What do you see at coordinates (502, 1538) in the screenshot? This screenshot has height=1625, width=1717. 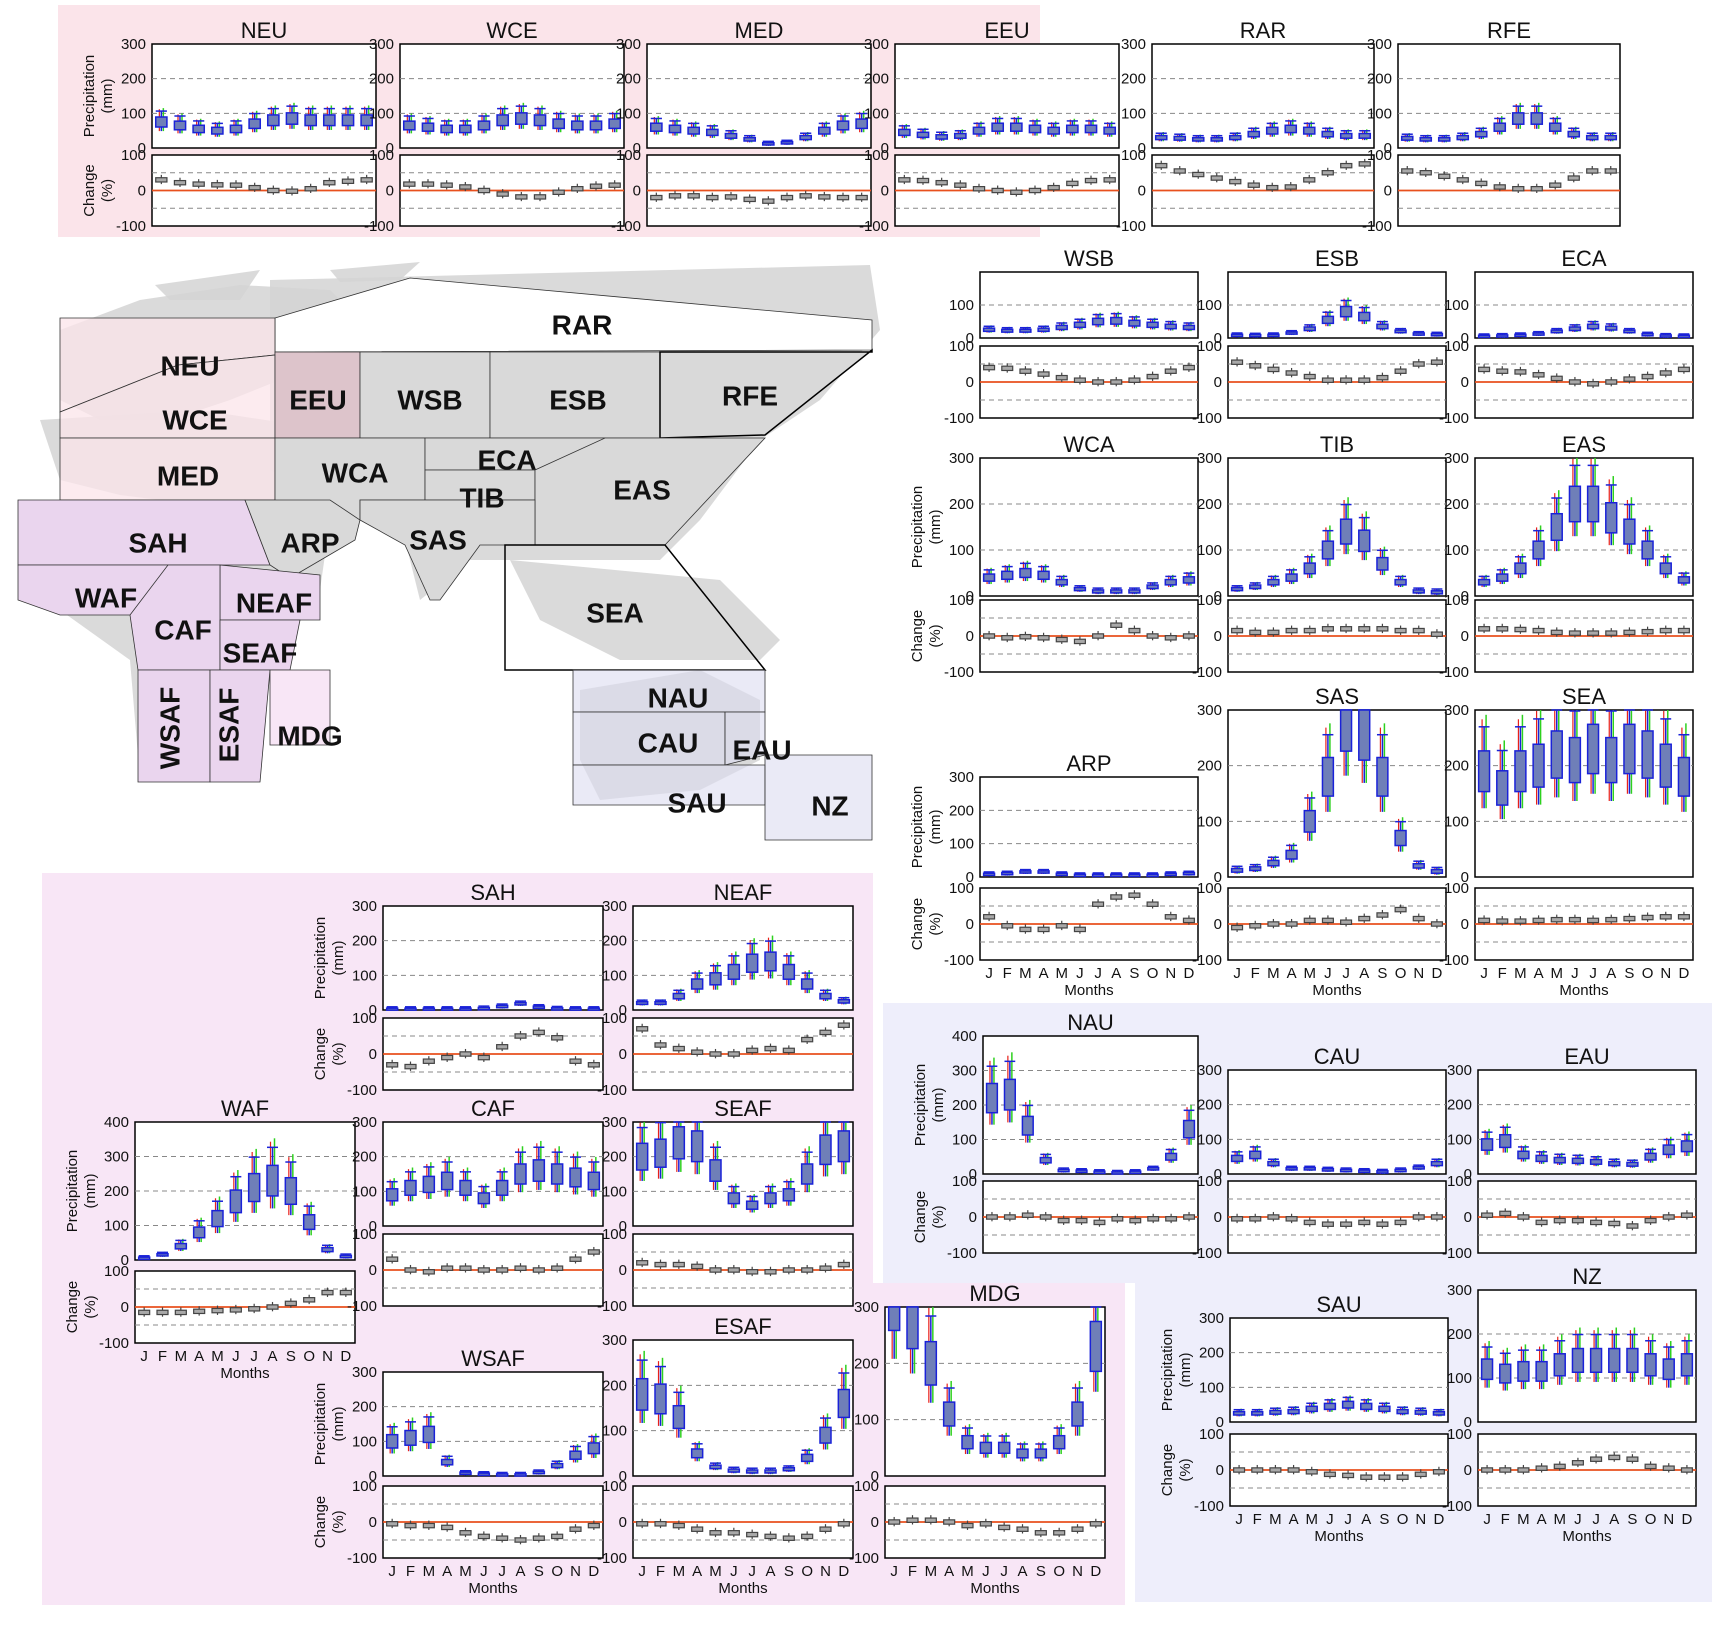 I see `change-box-wsaf` at bounding box center [502, 1538].